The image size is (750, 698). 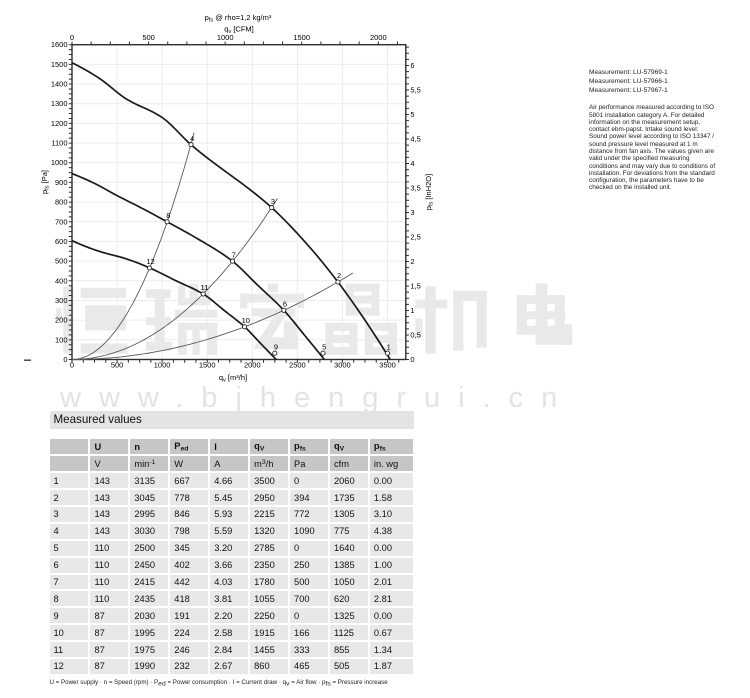 I want to click on svg-text: 8, so click(x=168, y=215).